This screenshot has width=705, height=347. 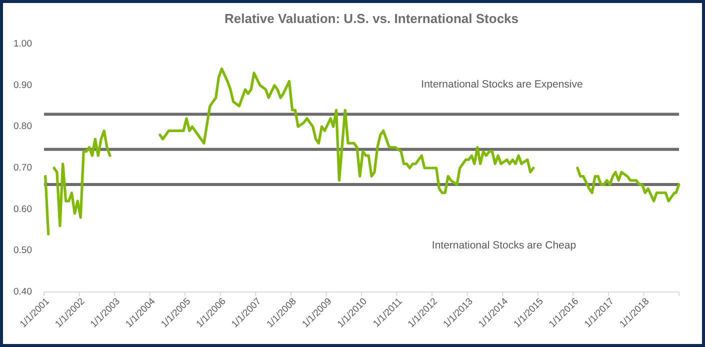 I want to click on chart-title: Relative Valuation: U.S. vs. International Stocks, so click(x=371, y=18).